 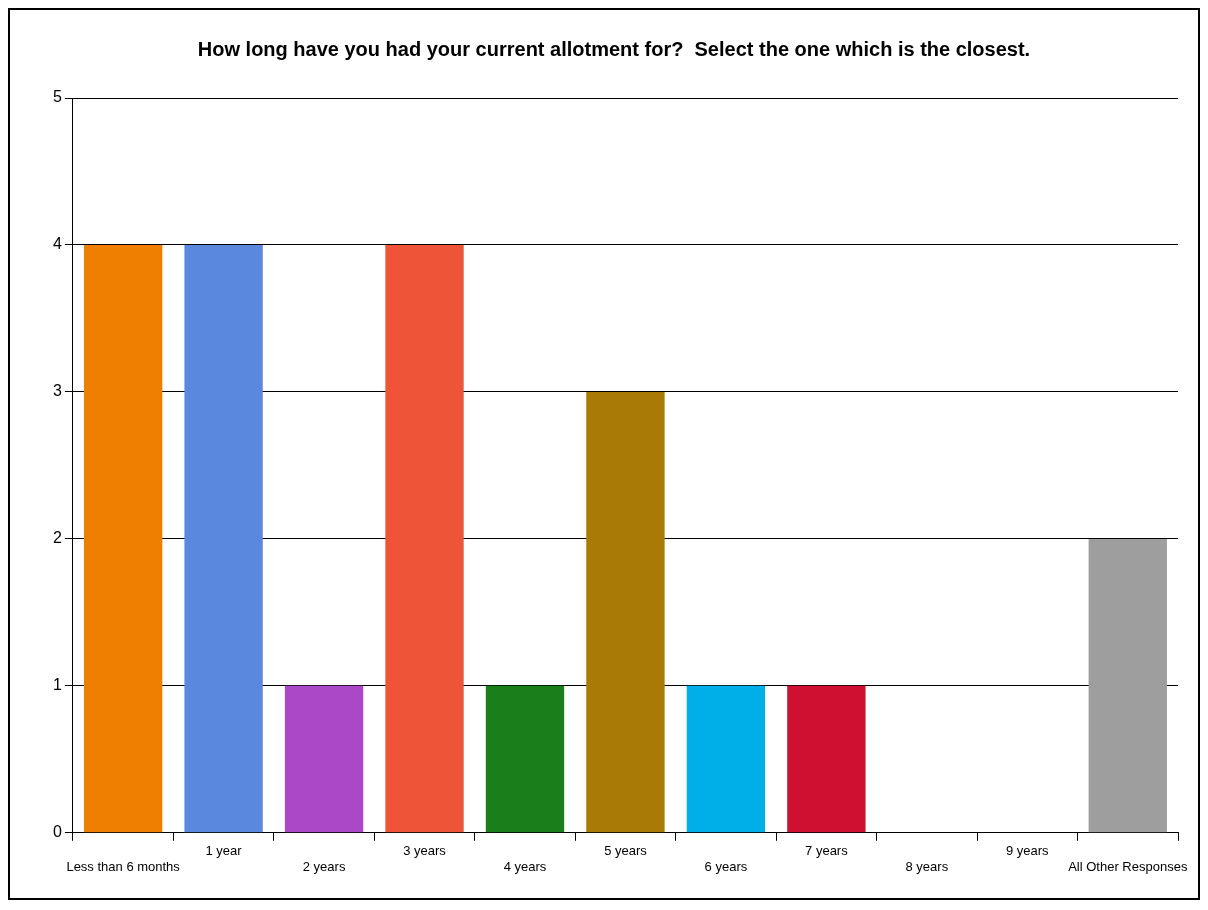 What do you see at coordinates (626, 851) in the screenshot?
I see `x-tick-label: 5 years` at bounding box center [626, 851].